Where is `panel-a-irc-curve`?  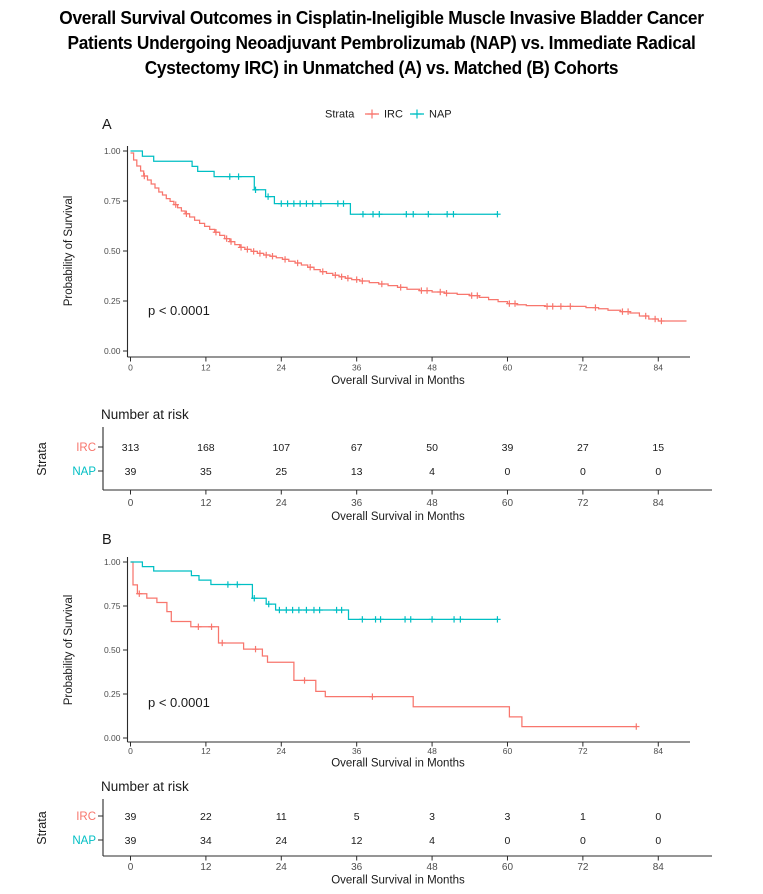
panel-a-irc-curve is located at coordinates (408, 237).